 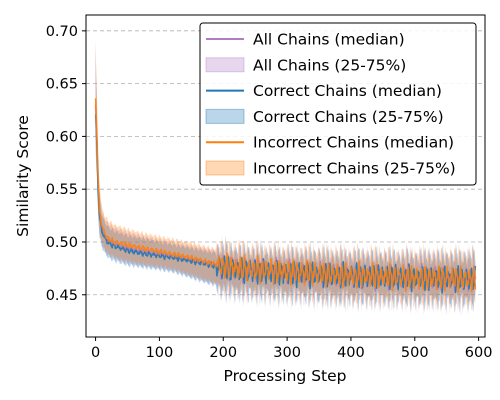 I want to click on x-tick-label: 400, so click(x=351, y=353).